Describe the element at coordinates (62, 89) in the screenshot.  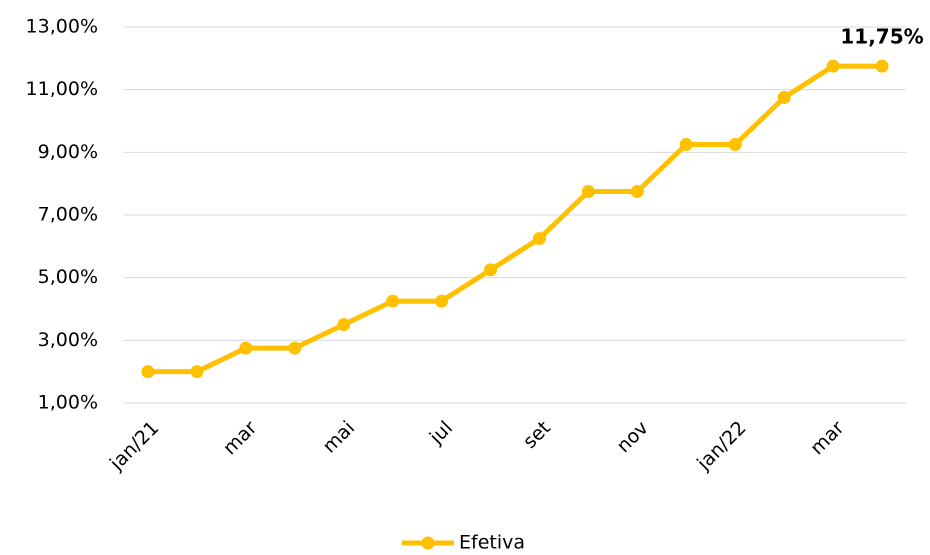
I see `y-tick-label: 11,00%` at that location.